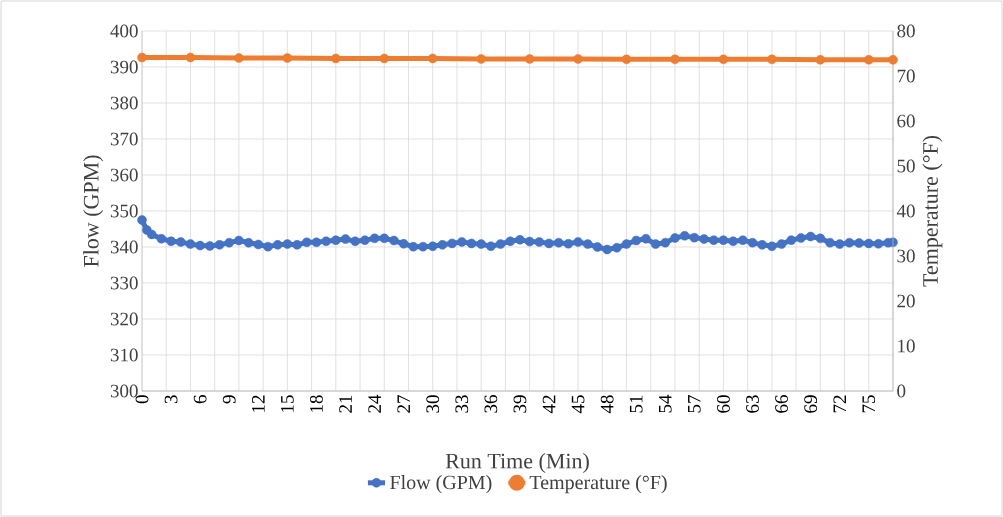 This screenshot has height=517, width=1003. Describe the element at coordinates (905, 211) in the screenshot. I see `y2-tick-label: 40` at that location.